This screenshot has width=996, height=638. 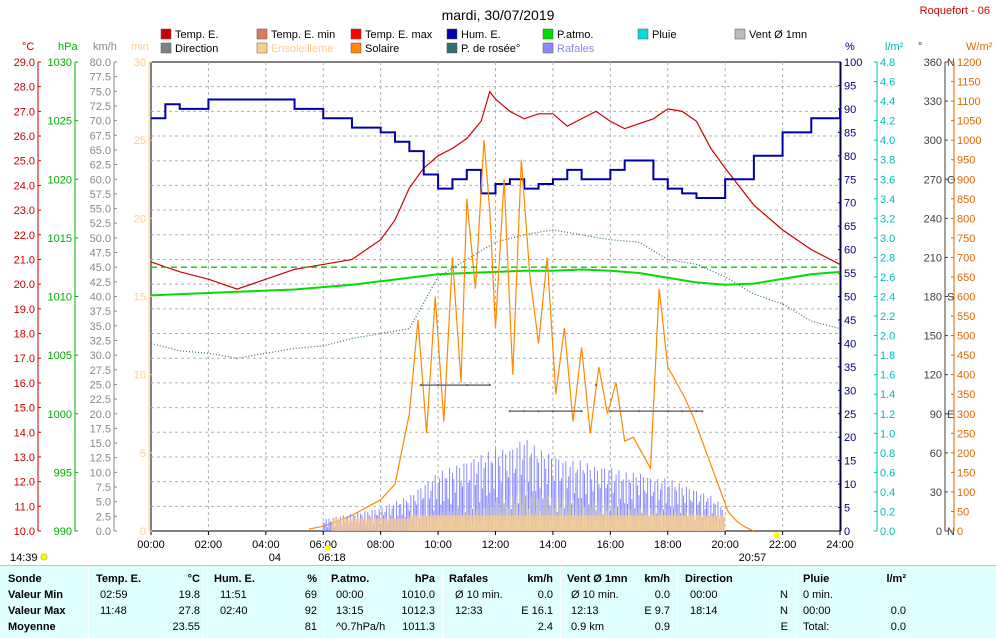 I want to click on wind-axis-tick-label: 75.0, so click(x=100, y=92).